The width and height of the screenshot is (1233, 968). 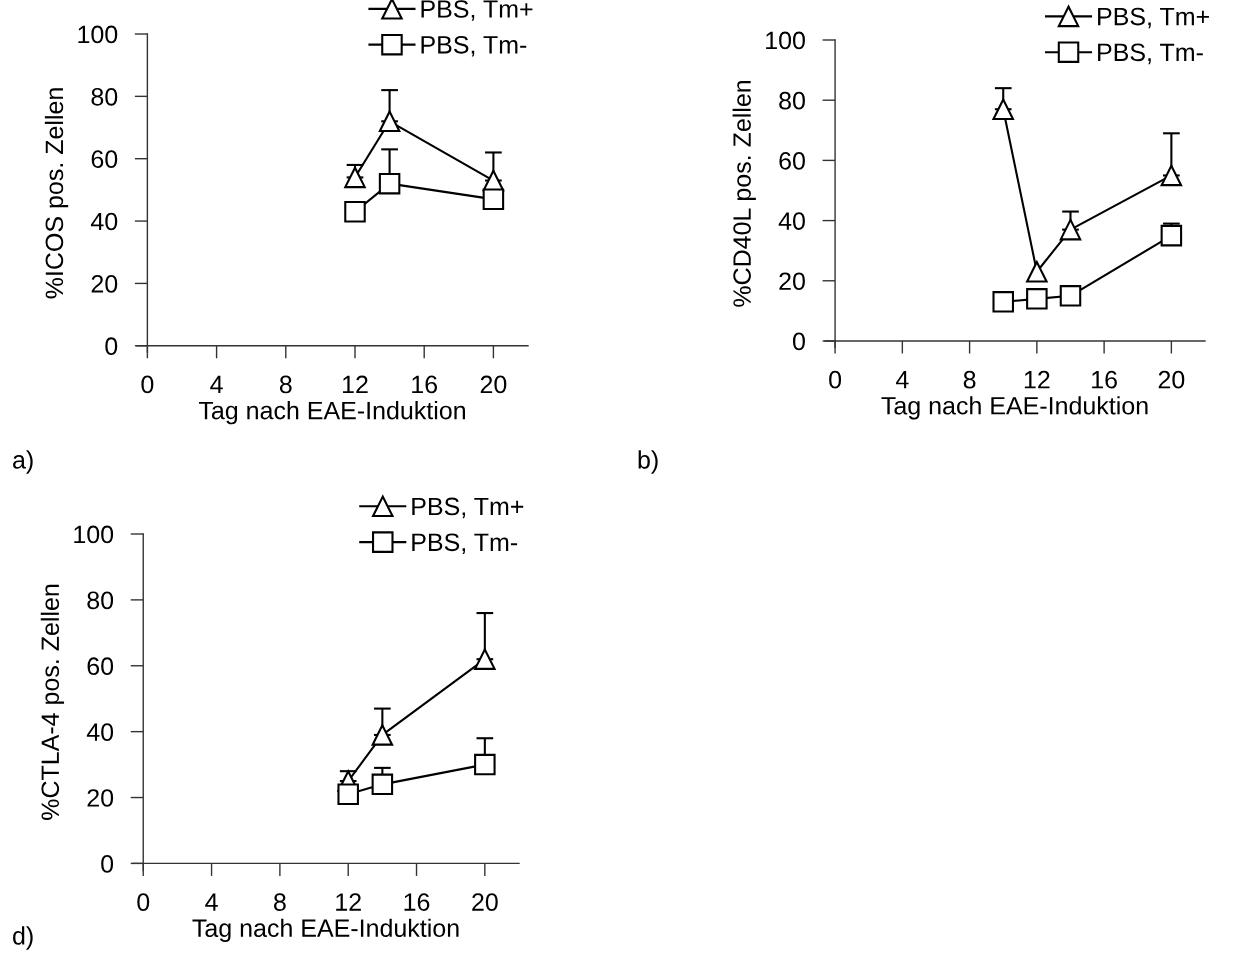 What do you see at coordinates (23, 938) in the screenshot?
I see `text: d)` at bounding box center [23, 938].